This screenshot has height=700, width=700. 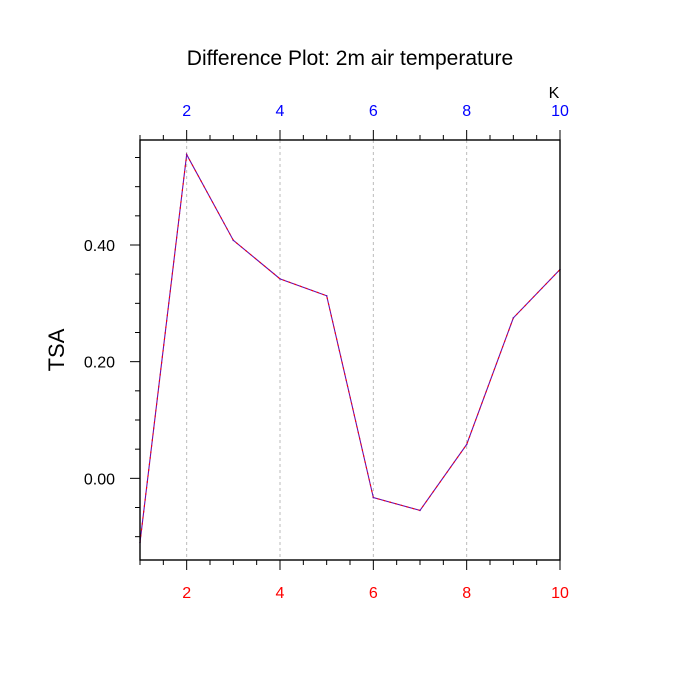 What do you see at coordinates (350, 58) in the screenshot?
I see `chart-title: Difference Plot: 2m air temperature` at bounding box center [350, 58].